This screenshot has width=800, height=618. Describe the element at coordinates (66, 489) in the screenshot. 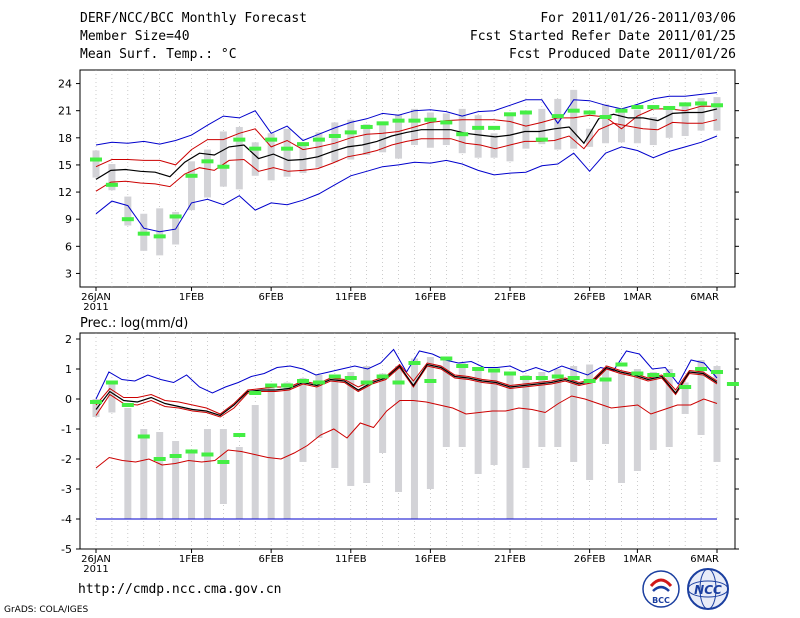

I see `prec-ytick-label: -3` at that location.